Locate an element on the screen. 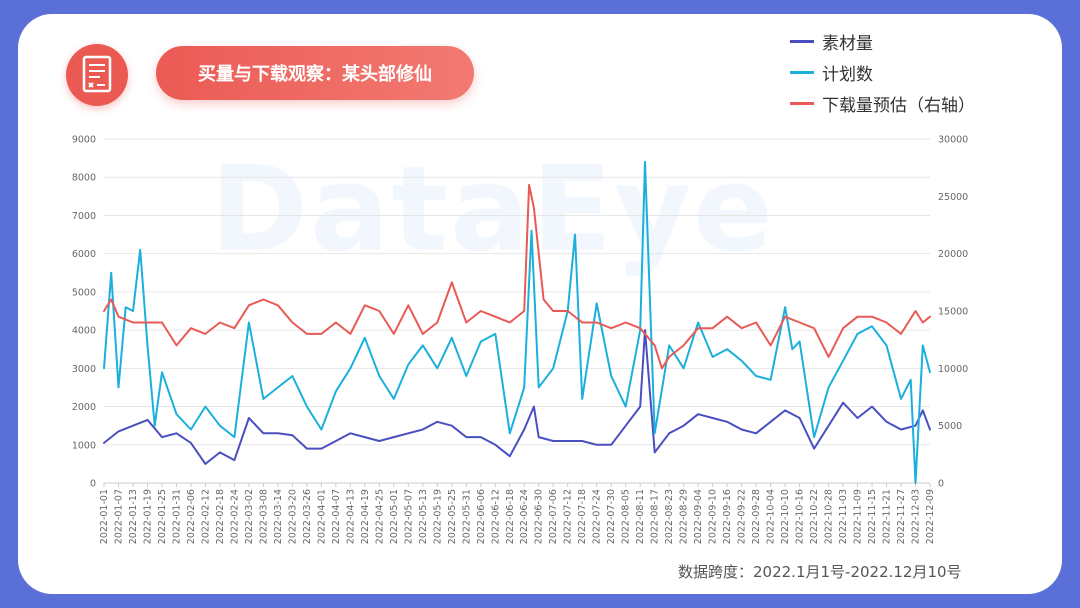  x-tick-label: 2022-06-06 is located at coordinates (481, 516).